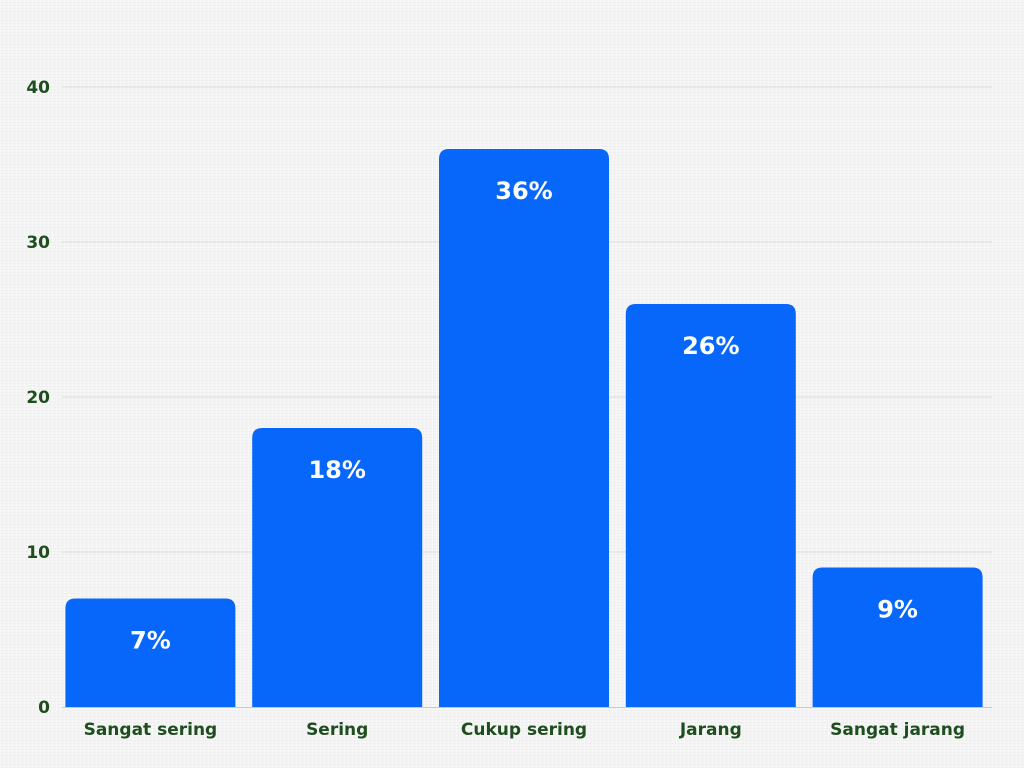  Describe the element at coordinates (336, 470) in the screenshot. I see `bar-data-label: 18%` at that location.